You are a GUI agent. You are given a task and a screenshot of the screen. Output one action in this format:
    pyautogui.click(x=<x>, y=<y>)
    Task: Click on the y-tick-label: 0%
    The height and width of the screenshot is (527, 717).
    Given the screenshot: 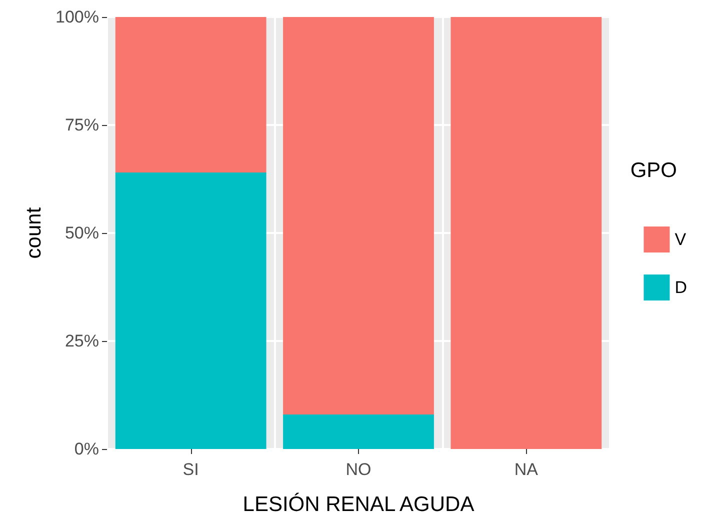 What is the action you would take?
    pyautogui.click(x=86, y=449)
    